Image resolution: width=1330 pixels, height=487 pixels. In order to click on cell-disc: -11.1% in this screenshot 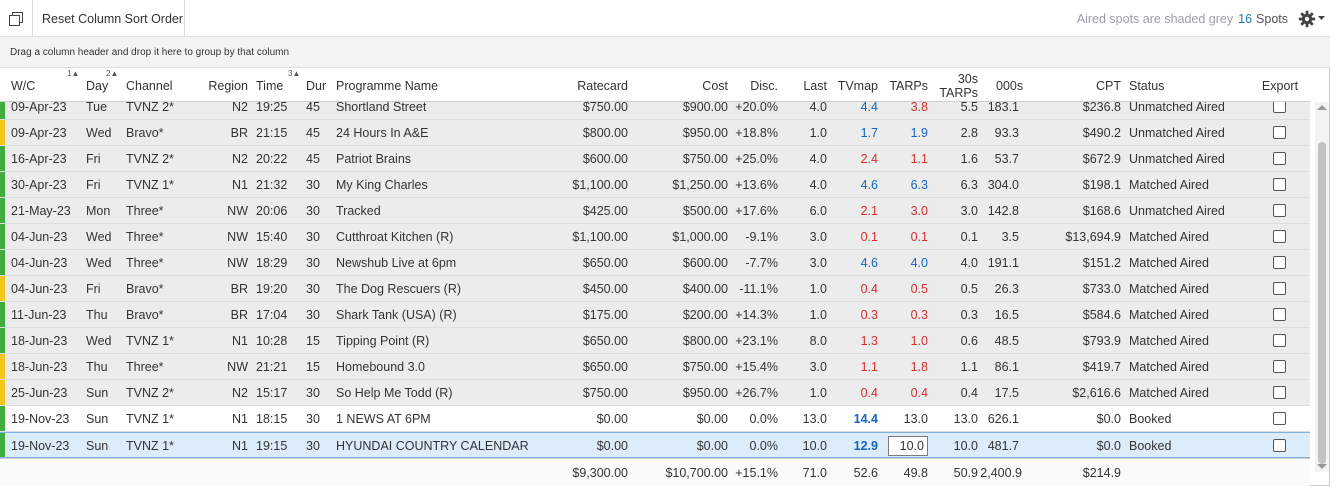, I will do `click(758, 289)`.